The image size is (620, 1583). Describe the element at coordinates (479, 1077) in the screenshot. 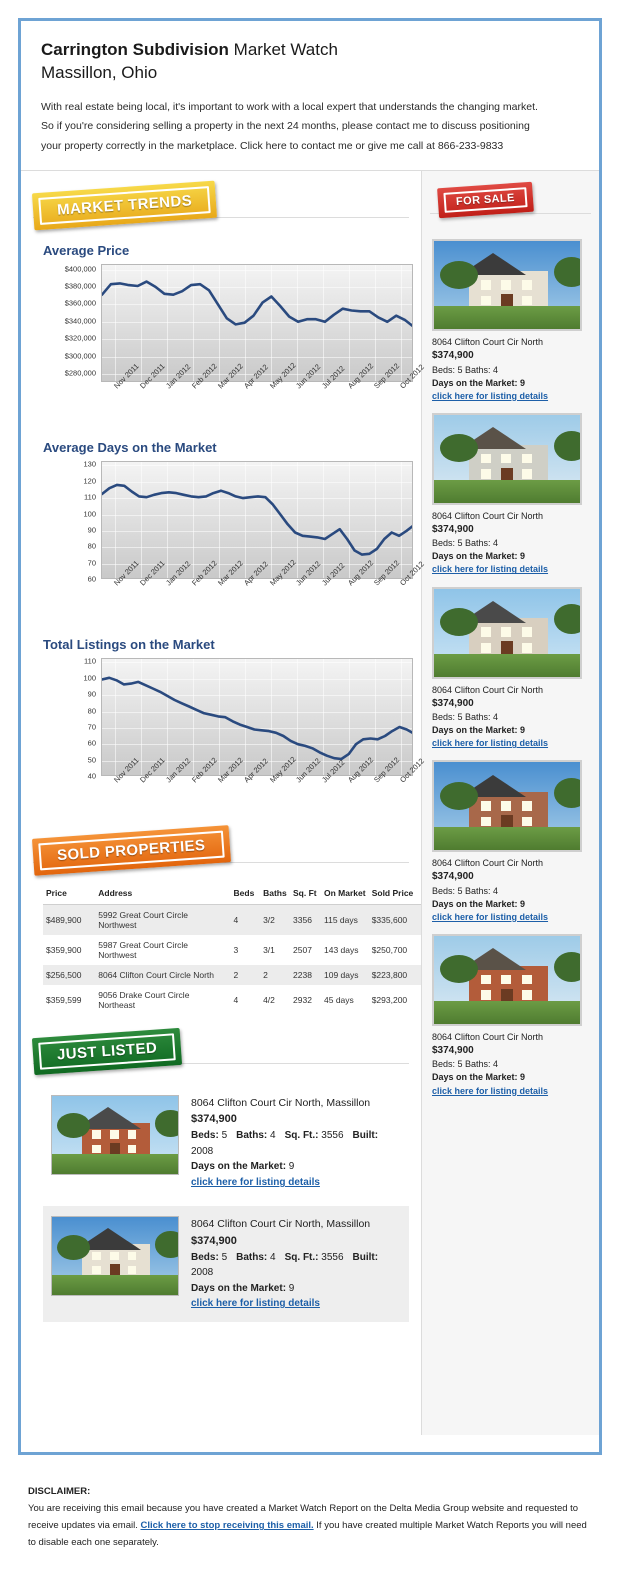

I see `listing-days-on-market: Days on the Market: 9` at that location.